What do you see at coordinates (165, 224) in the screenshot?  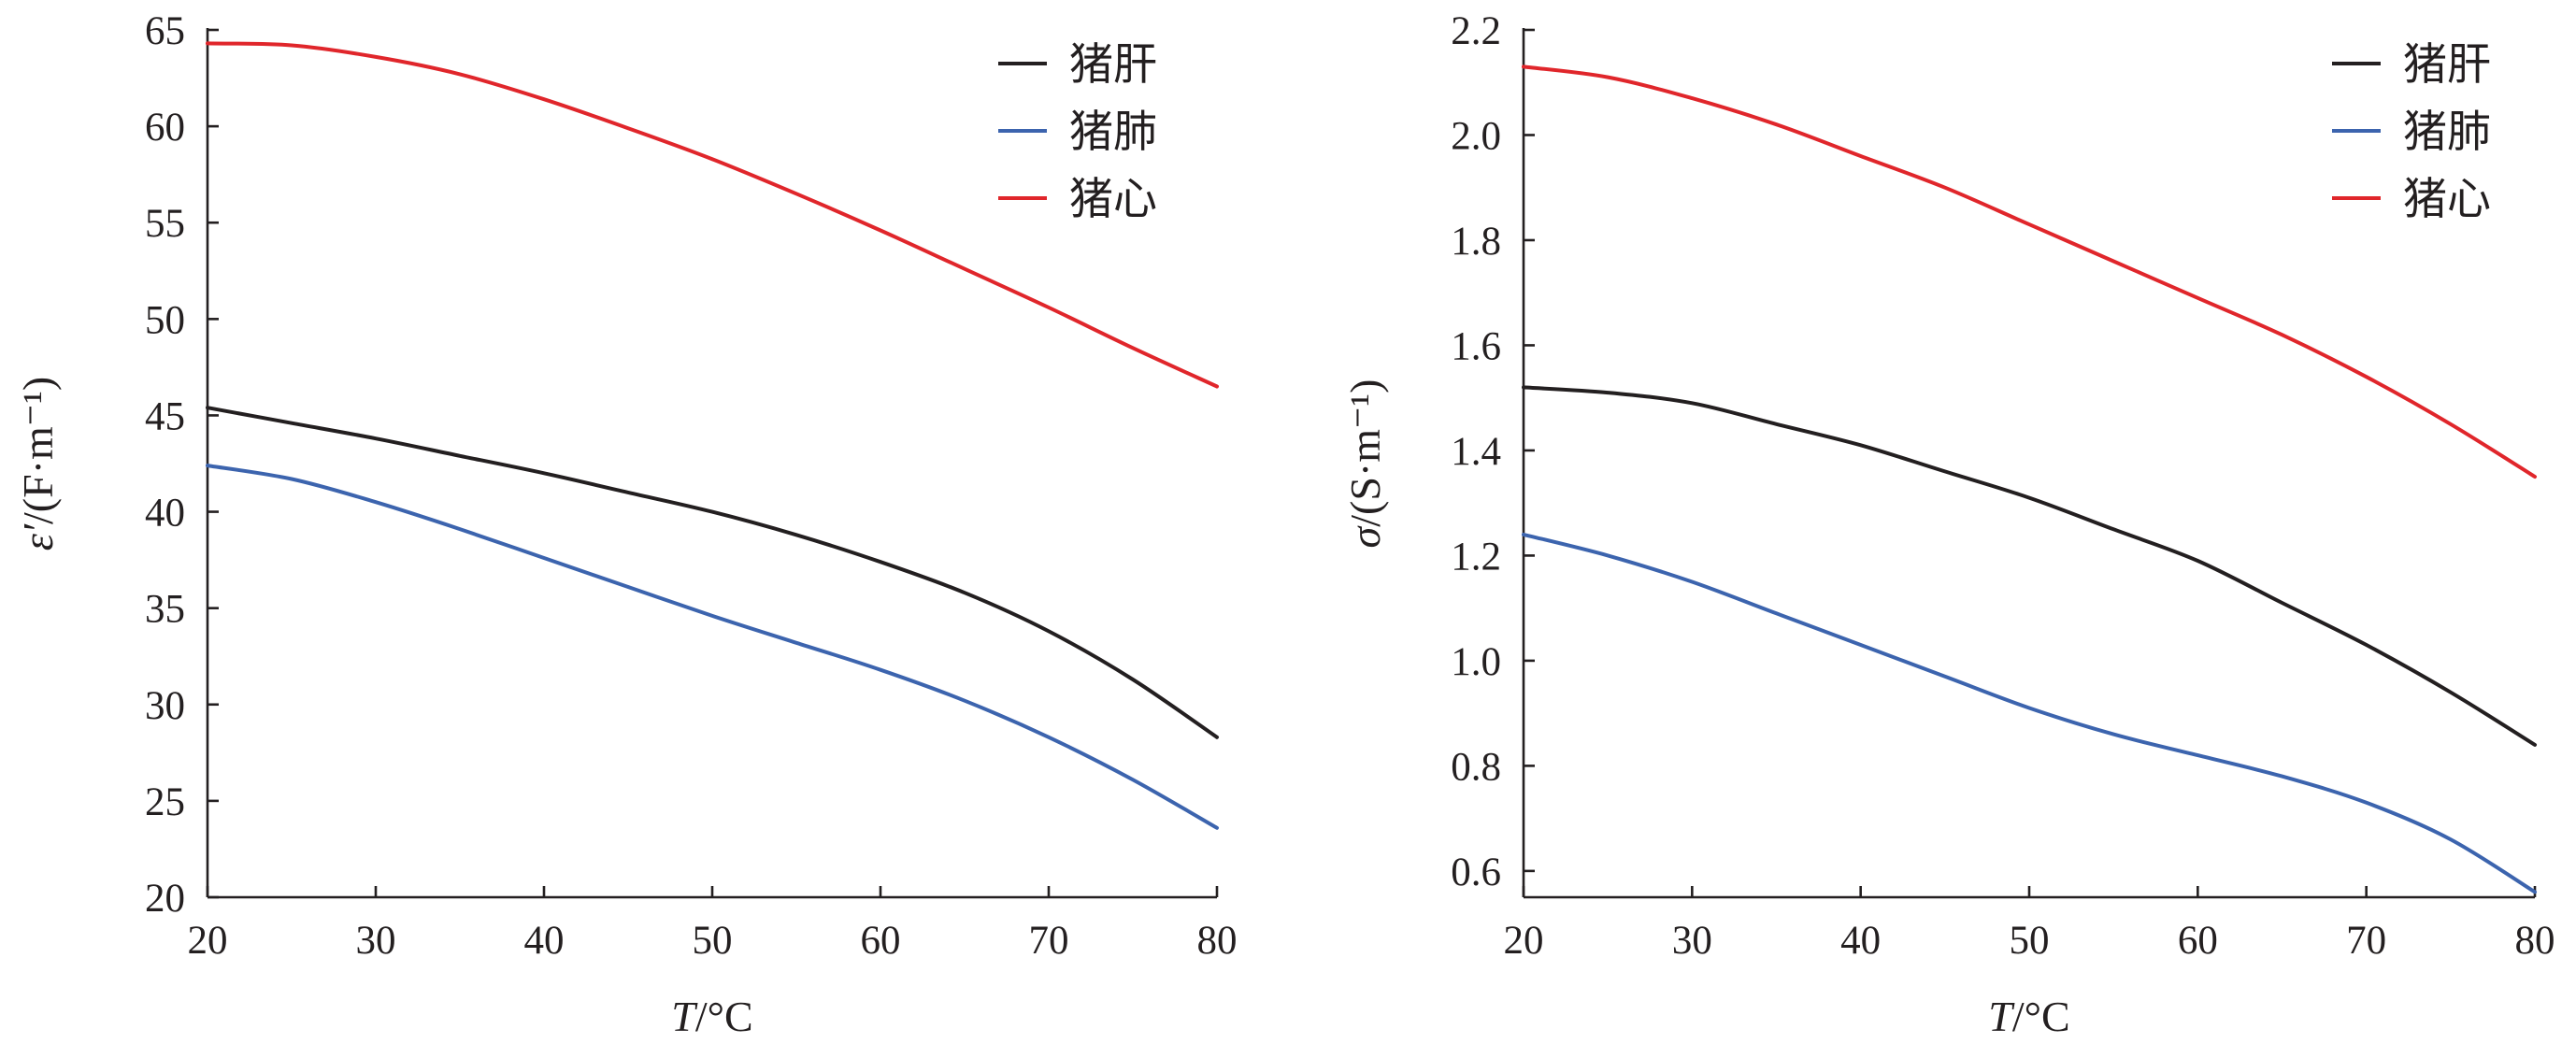 I see `y-tick-label: 55` at bounding box center [165, 224].